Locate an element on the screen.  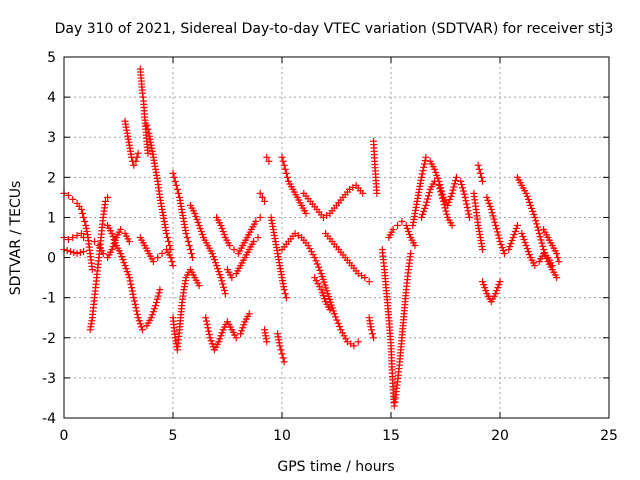
y-tick-label: 5 is located at coordinates (51, 58).